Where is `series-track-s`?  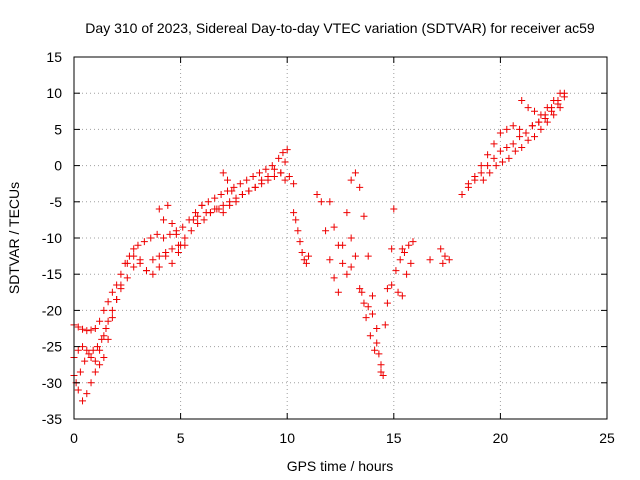
series-track-s is located at coordinates (445, 254).